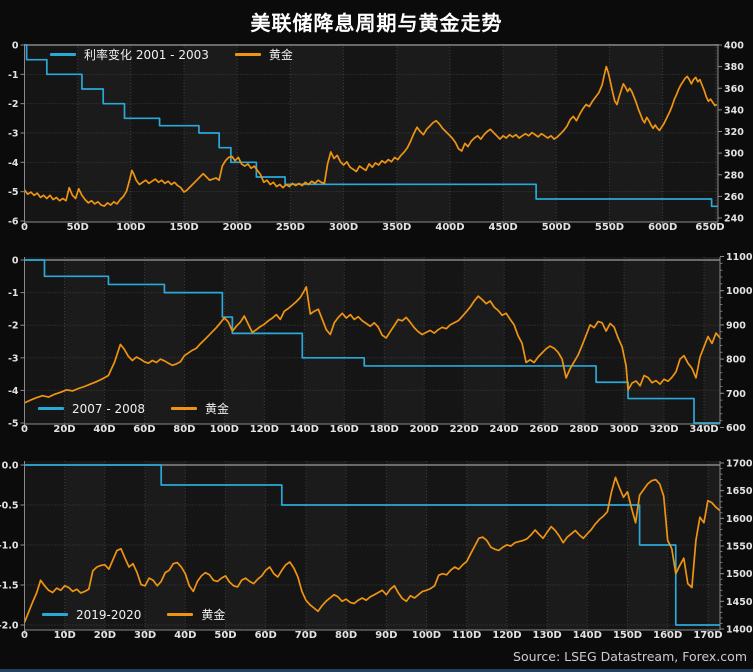  Describe the element at coordinates (736, 325) in the screenshot. I see `axis-tick-label: 900` at that location.